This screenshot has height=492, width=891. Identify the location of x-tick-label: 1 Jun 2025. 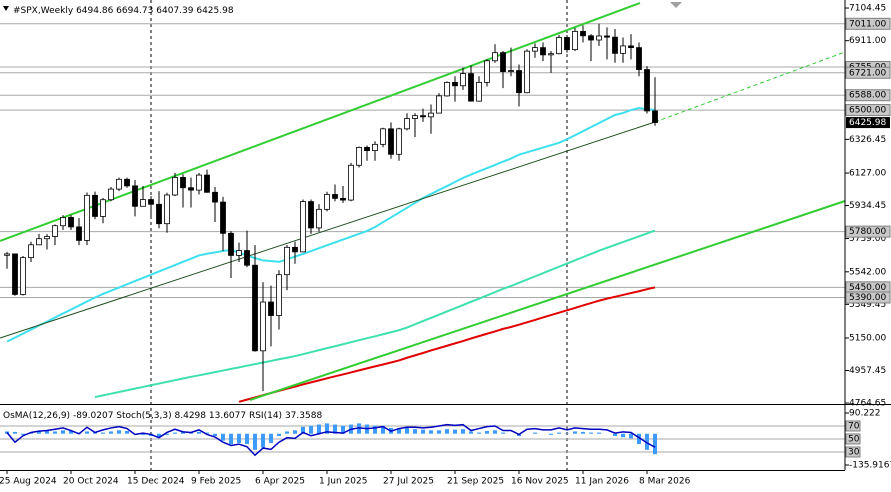
(343, 482).